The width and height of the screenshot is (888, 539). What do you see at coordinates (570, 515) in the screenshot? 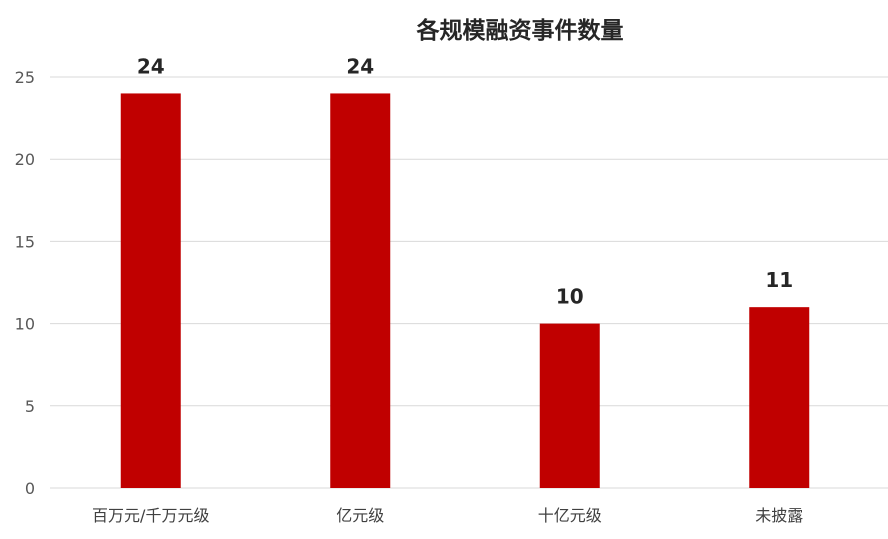
I see `x-category-label: 十亿元级` at bounding box center [570, 515].